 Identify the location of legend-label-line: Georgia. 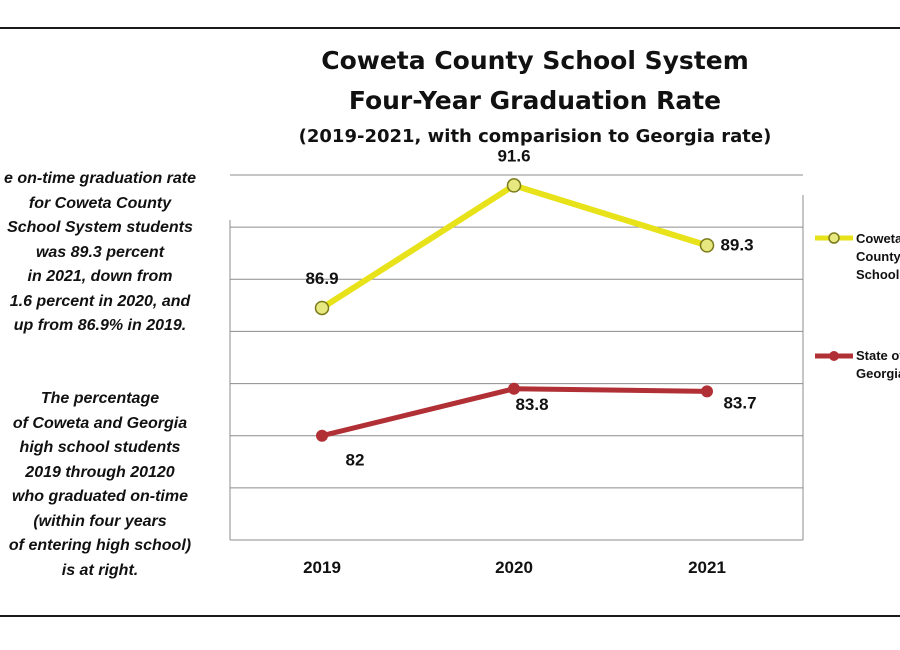
(878, 373).